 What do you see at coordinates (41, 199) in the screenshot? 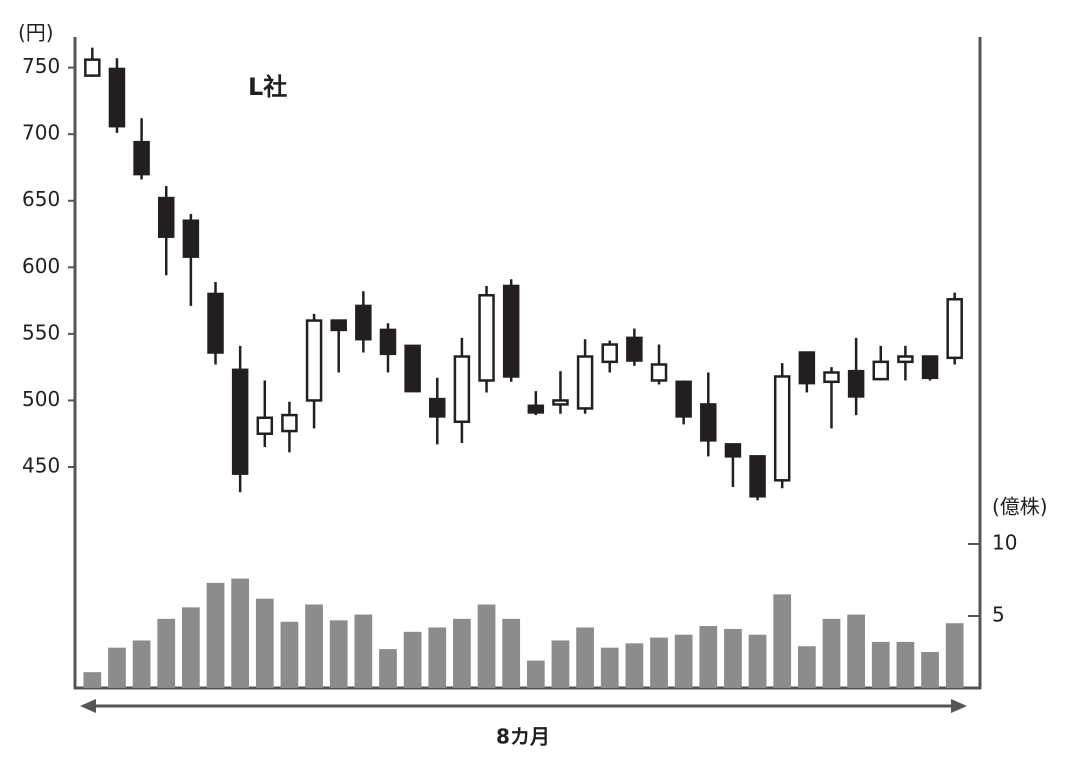
I see `y-tick-label: 650` at bounding box center [41, 199].